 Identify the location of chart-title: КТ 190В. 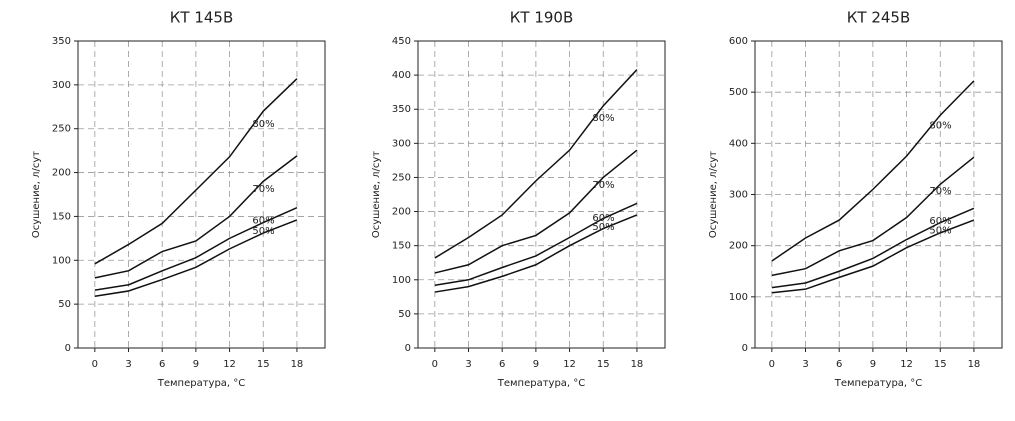
(542, 18).